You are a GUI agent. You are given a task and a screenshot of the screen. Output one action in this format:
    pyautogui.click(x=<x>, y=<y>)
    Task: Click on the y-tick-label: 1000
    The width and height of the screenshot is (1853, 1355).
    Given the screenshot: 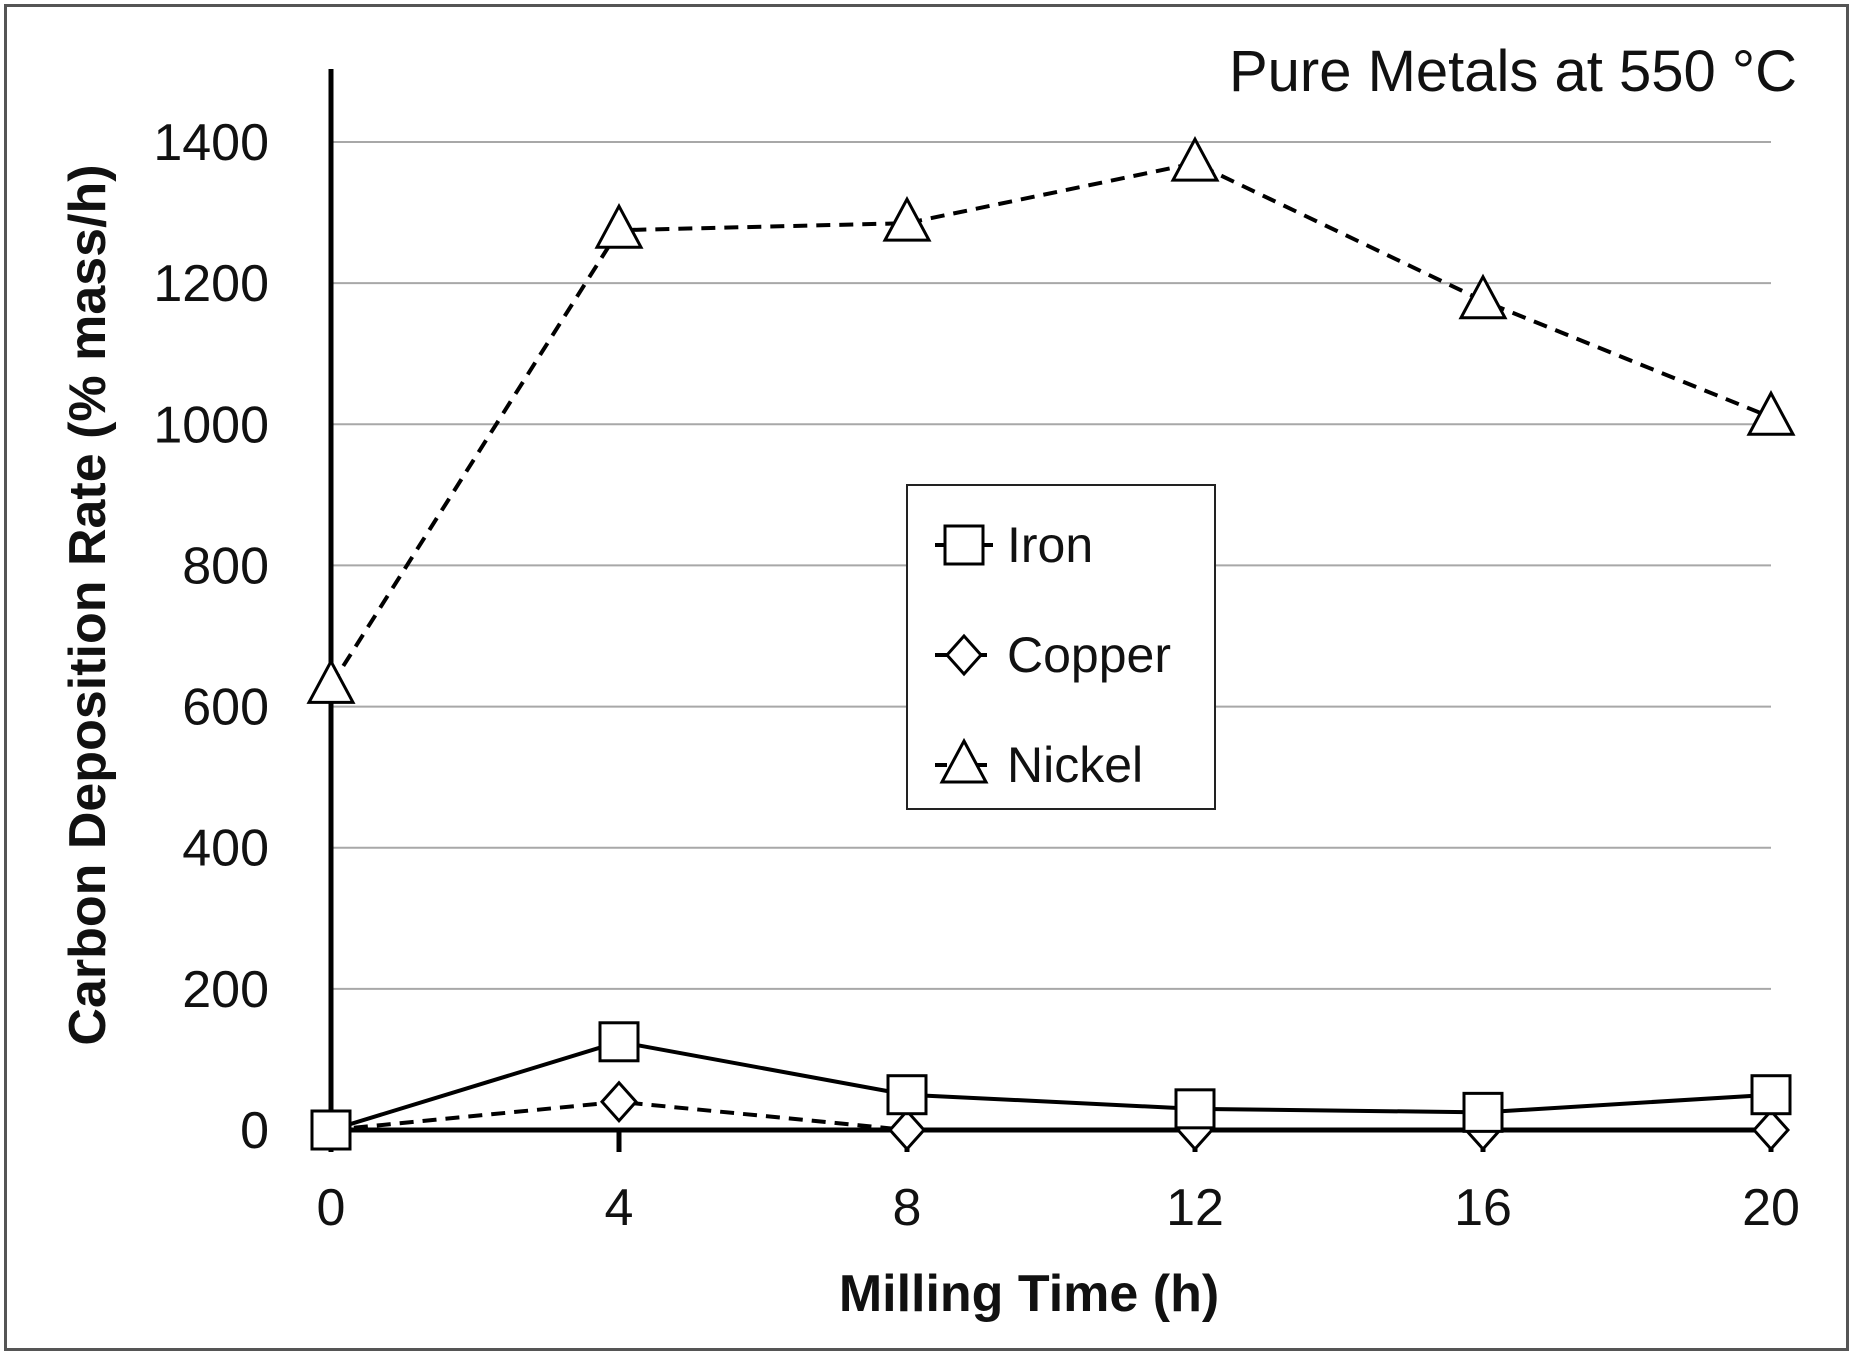 What is the action you would take?
    pyautogui.click(x=211, y=425)
    